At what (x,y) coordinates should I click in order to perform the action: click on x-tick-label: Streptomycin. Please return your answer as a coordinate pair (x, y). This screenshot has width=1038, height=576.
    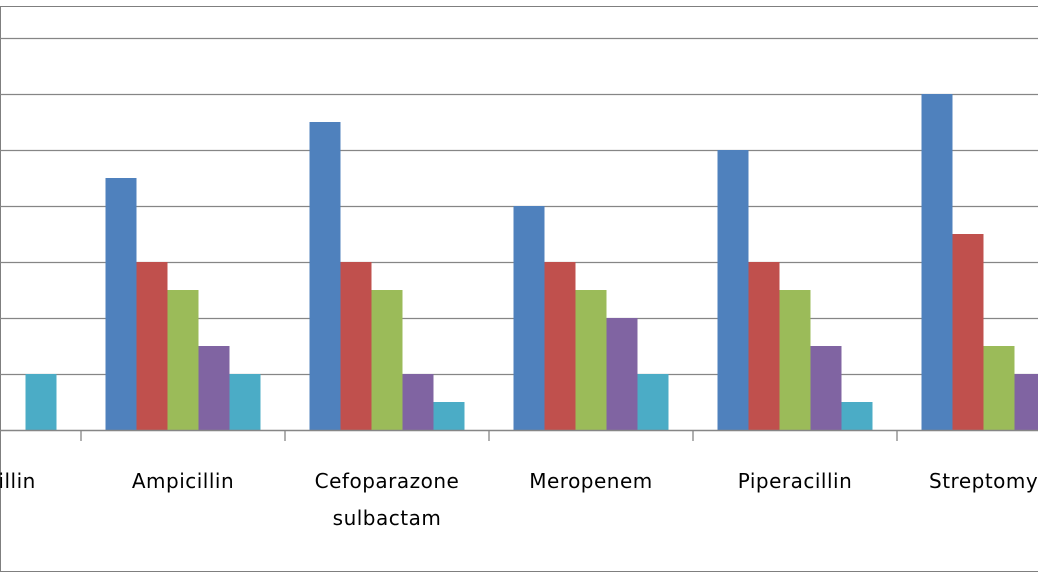
    Looking at the image, I should click on (983, 481).